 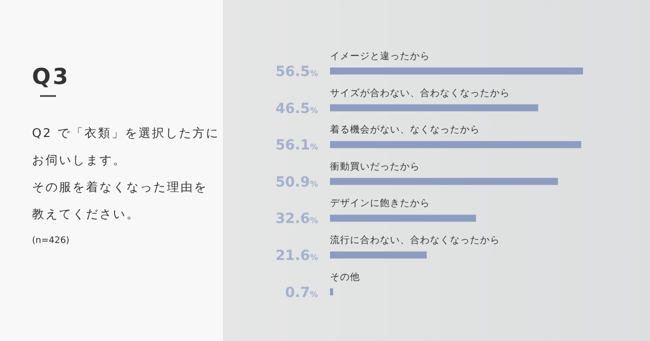 I want to click on data-label: 21.6%, so click(x=296, y=256).